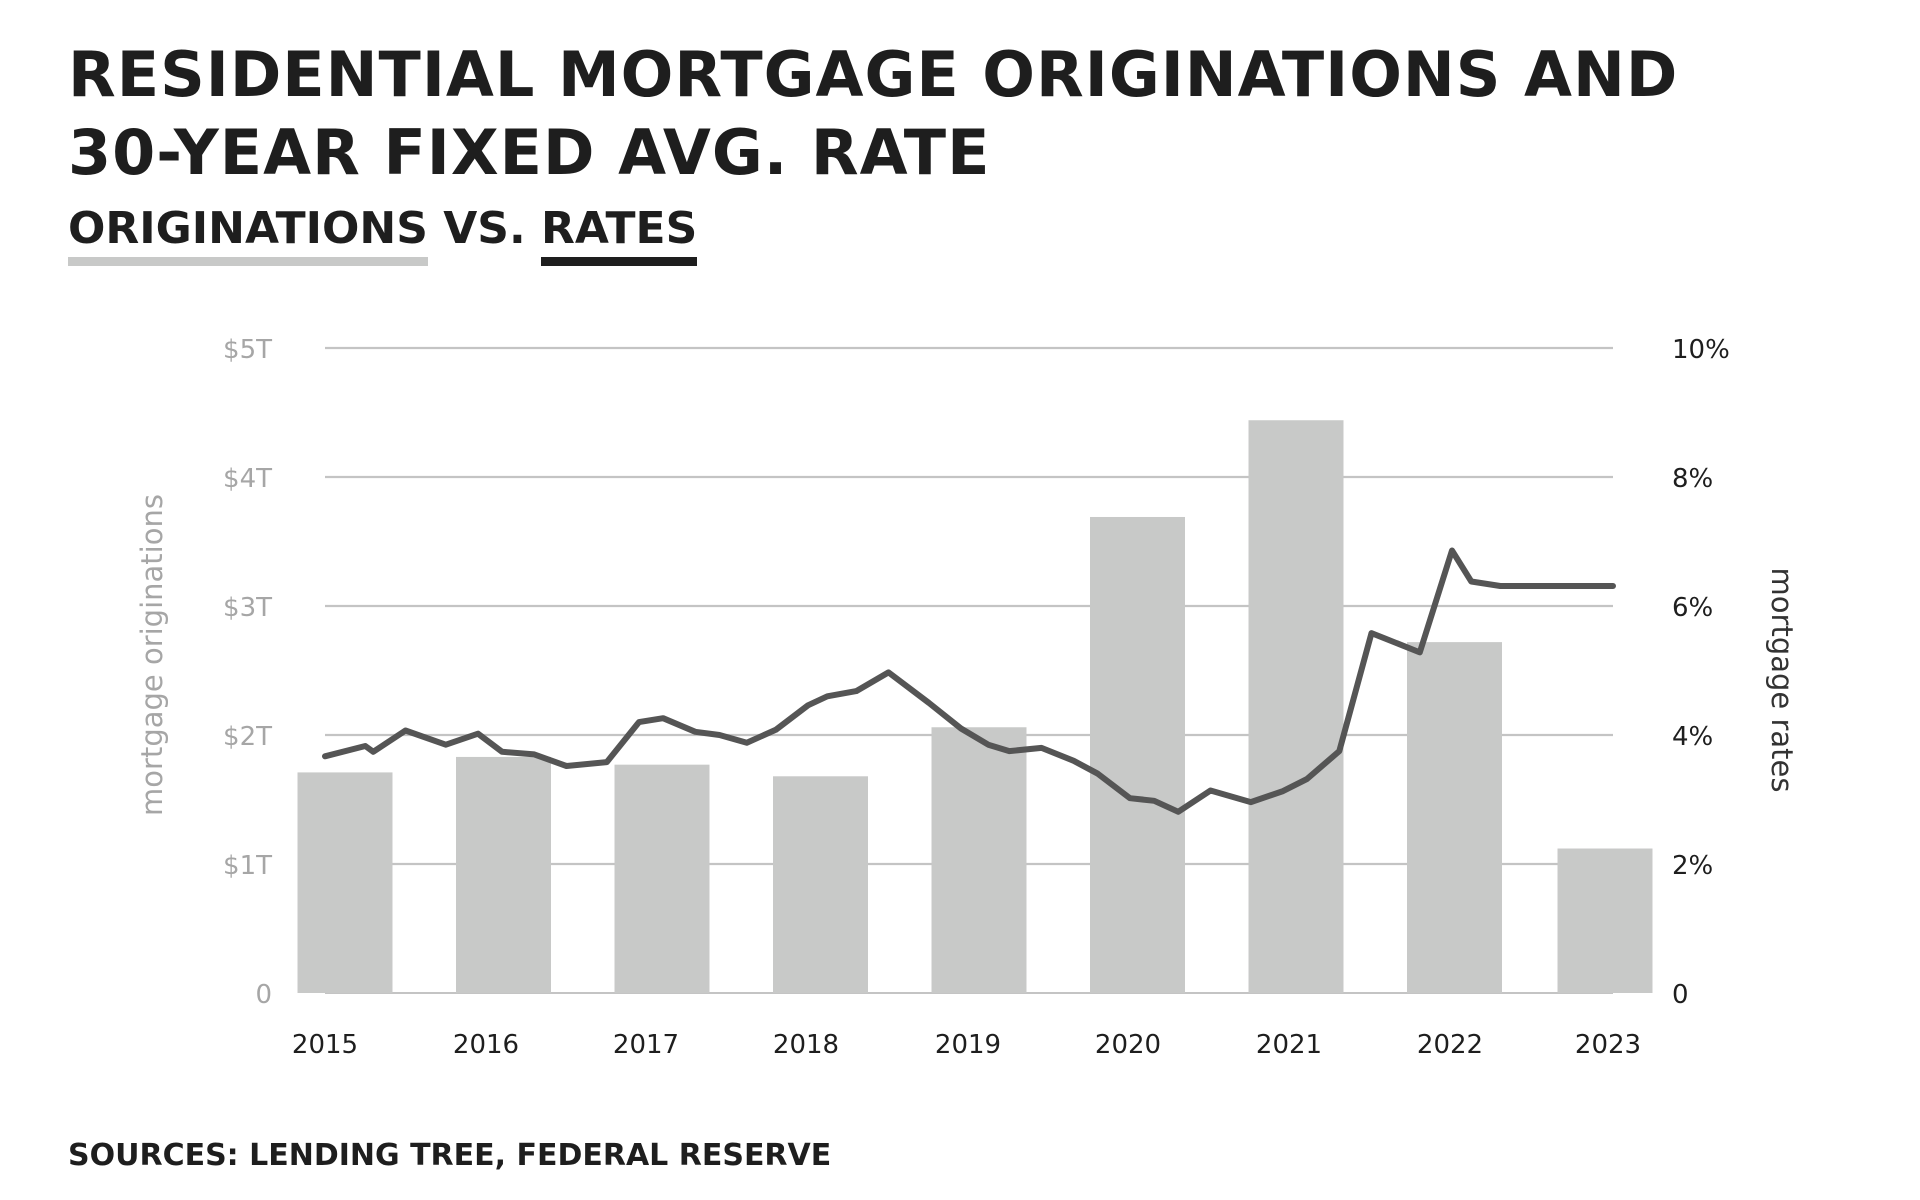 The width and height of the screenshot is (1920, 1200). What do you see at coordinates (247, 672) in the screenshot?
I see `y-axis-left-labels: 0 $1T $2T $3T $4T $5T` at bounding box center [247, 672].